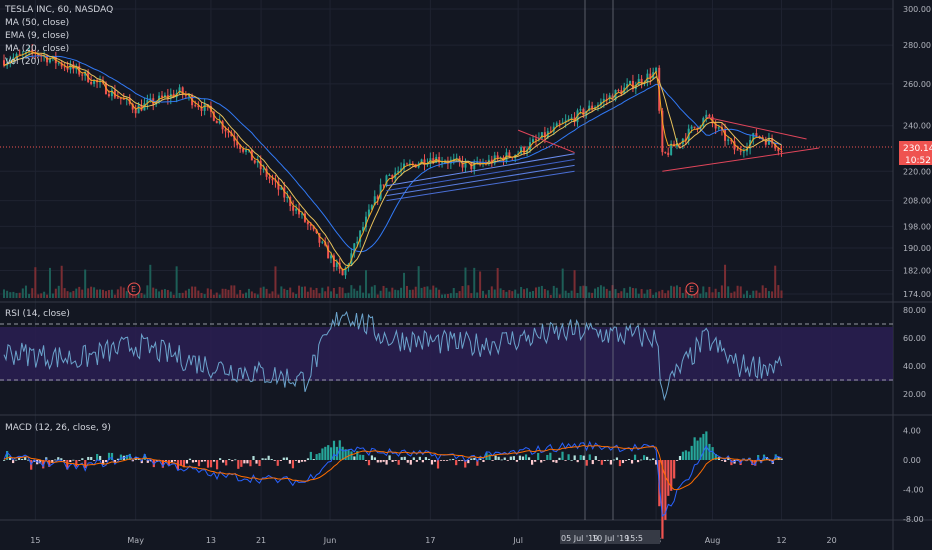  What do you see at coordinates (37, 49) in the screenshot?
I see `indicator-ma20-label: MA (20, close)` at bounding box center [37, 49].